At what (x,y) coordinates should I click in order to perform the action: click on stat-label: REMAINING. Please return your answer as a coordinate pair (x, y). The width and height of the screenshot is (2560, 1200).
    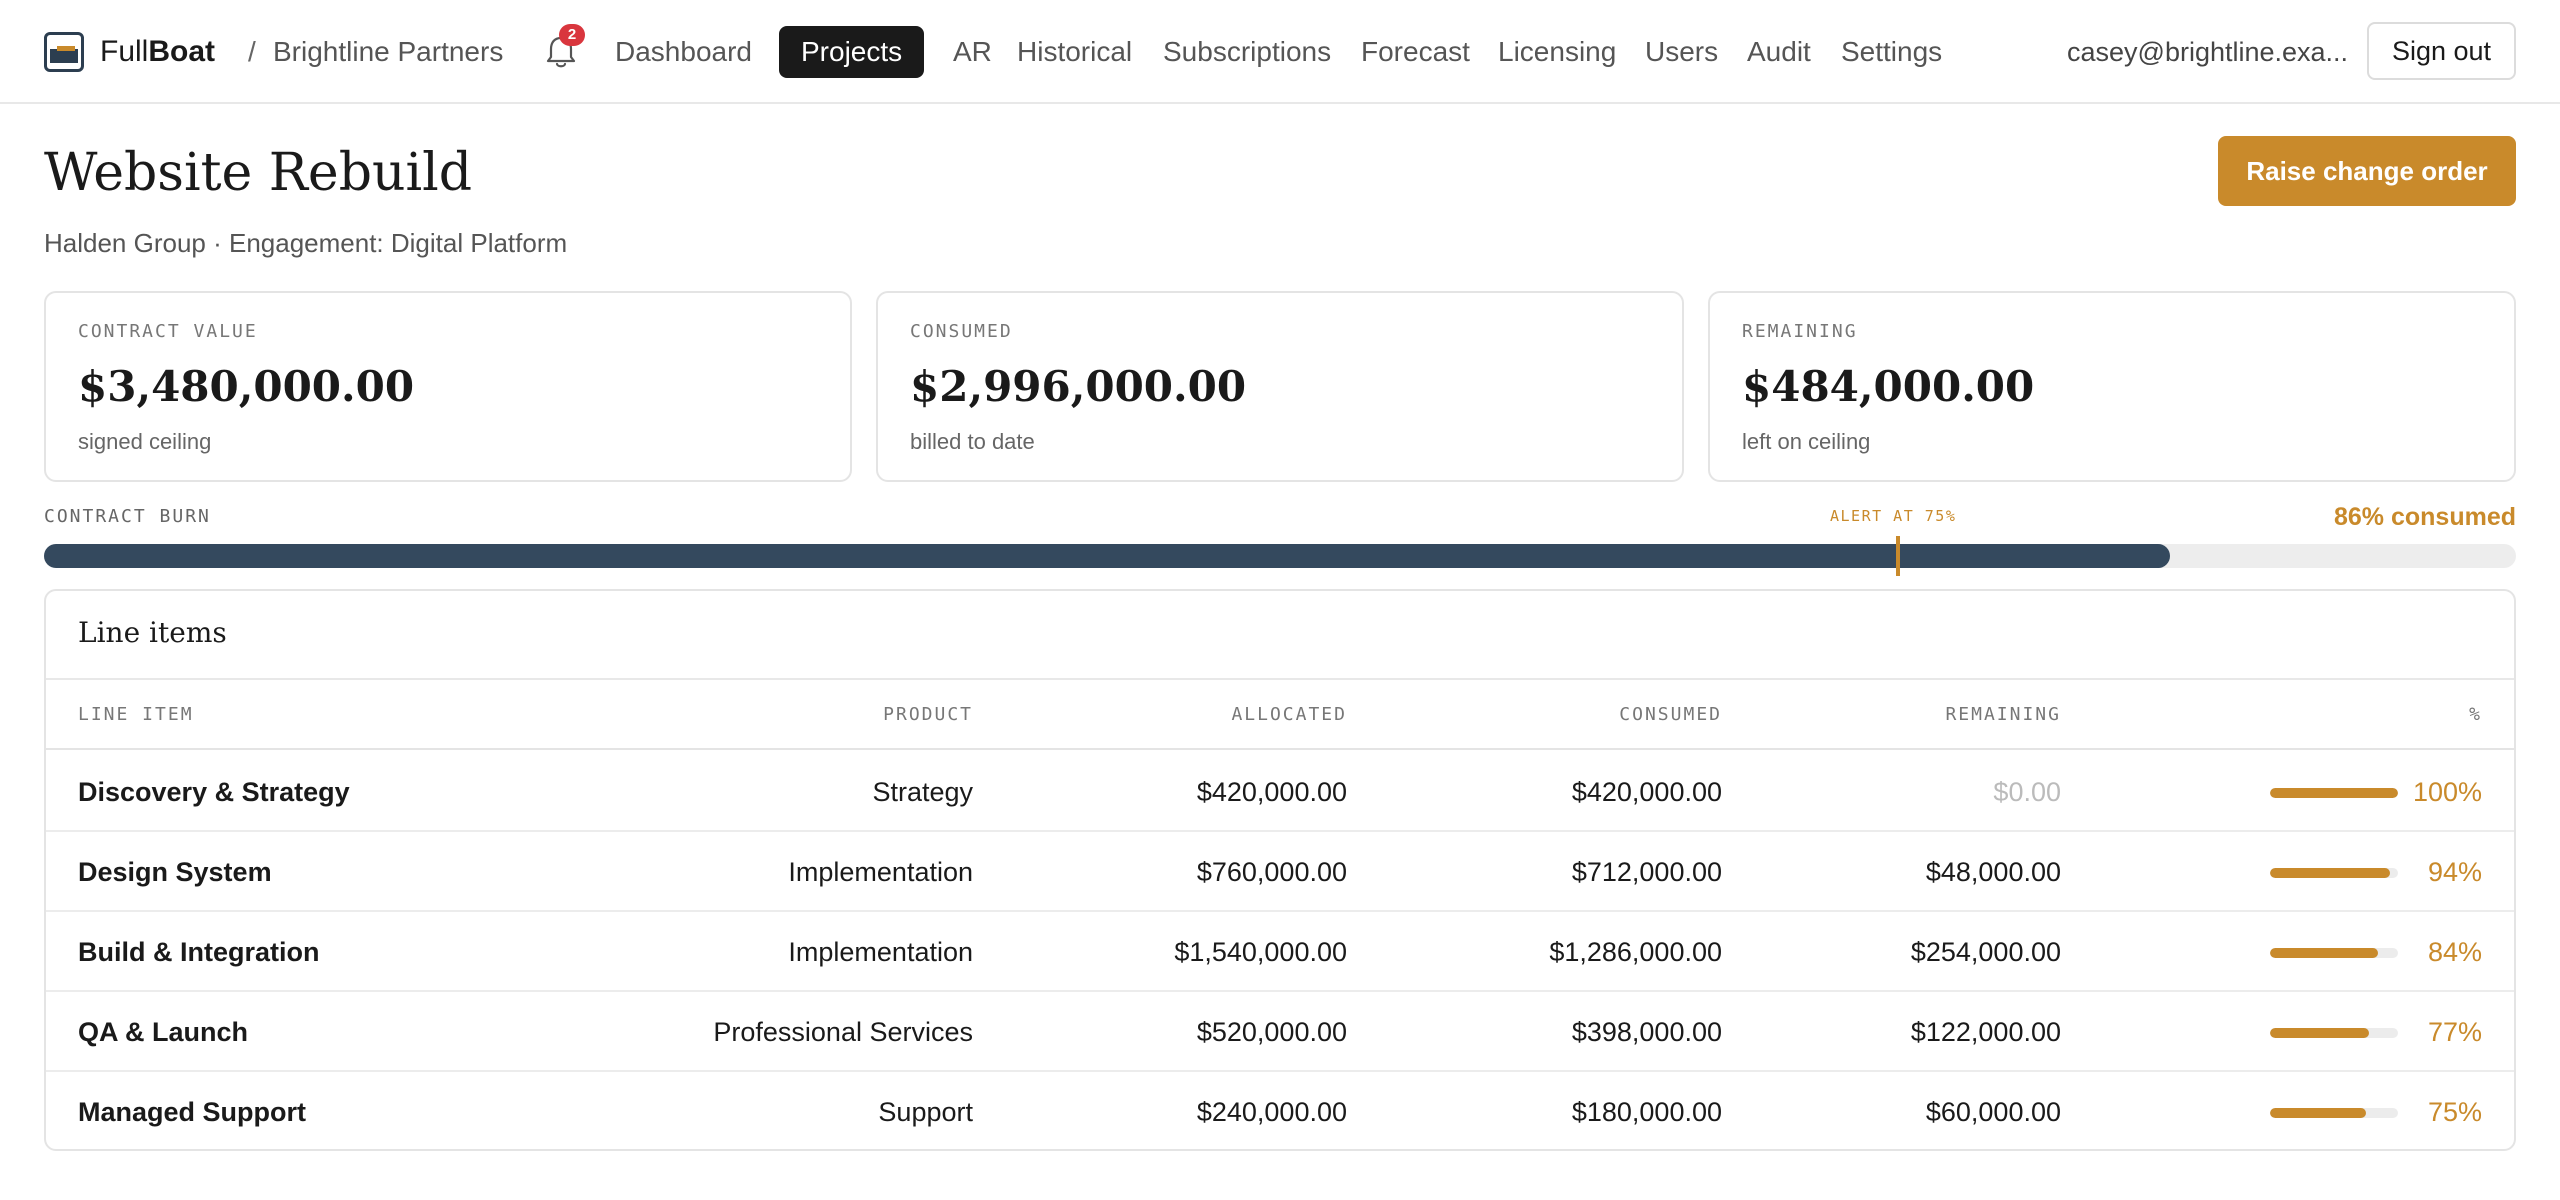
    Looking at the image, I should click on (1800, 331).